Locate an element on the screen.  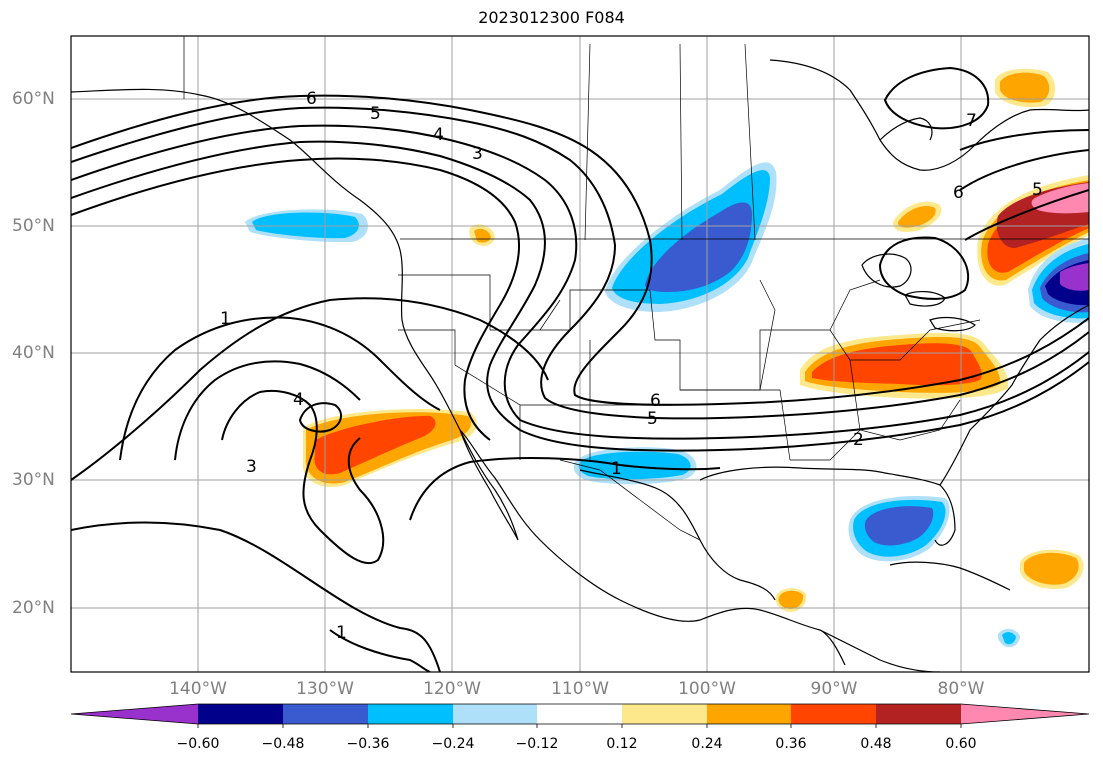
lon-label: 80°W is located at coordinates (961, 689).